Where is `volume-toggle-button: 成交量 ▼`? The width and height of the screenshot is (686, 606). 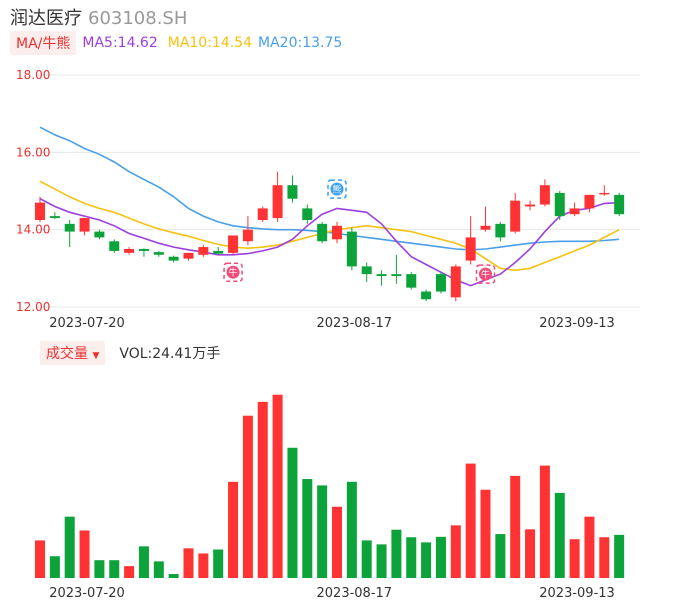
volume-toggle-button: 成交量 ▼ is located at coordinates (73, 353).